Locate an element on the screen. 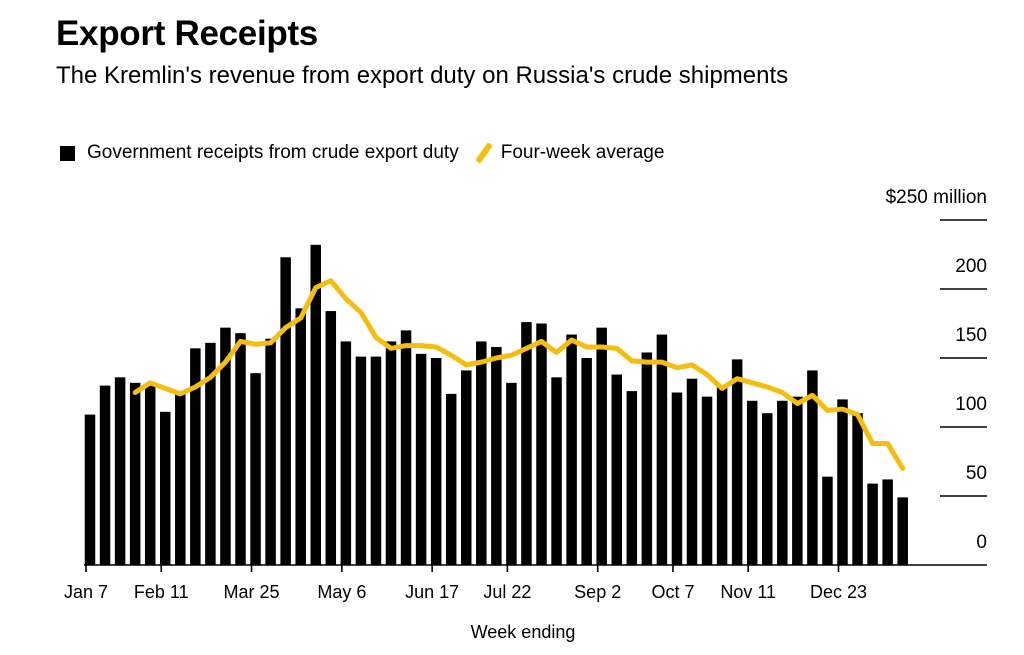  legend-label-average: Four-week average is located at coordinates (582, 152).